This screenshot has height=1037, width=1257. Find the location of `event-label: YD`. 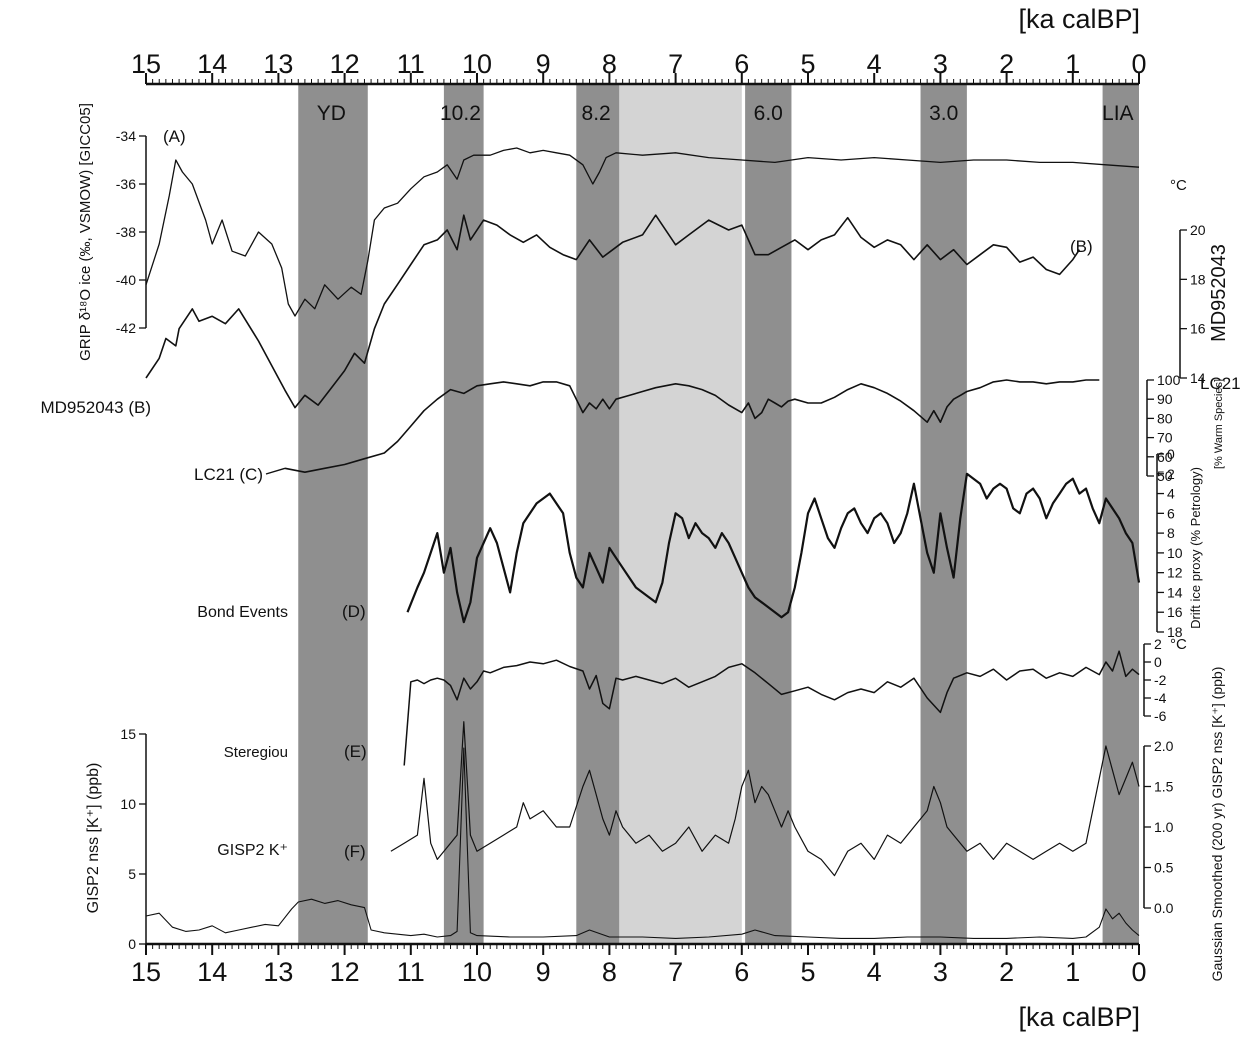

event-label: YD is located at coordinates (331, 113).